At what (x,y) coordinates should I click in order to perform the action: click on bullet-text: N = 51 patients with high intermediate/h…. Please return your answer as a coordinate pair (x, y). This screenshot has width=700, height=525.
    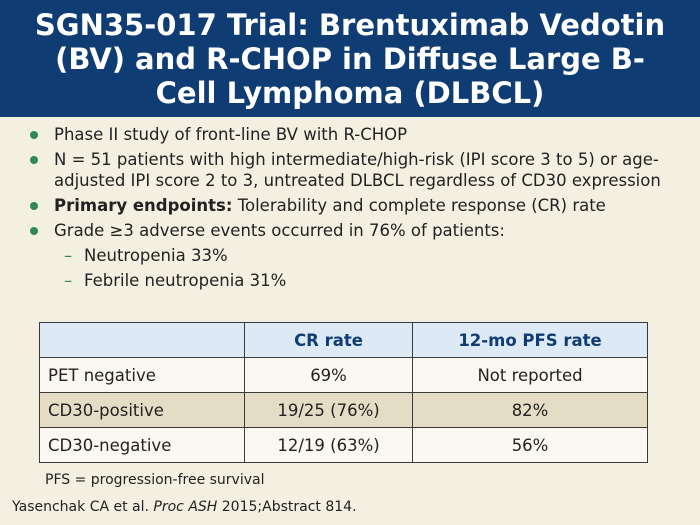
    Looking at the image, I should click on (357, 170).